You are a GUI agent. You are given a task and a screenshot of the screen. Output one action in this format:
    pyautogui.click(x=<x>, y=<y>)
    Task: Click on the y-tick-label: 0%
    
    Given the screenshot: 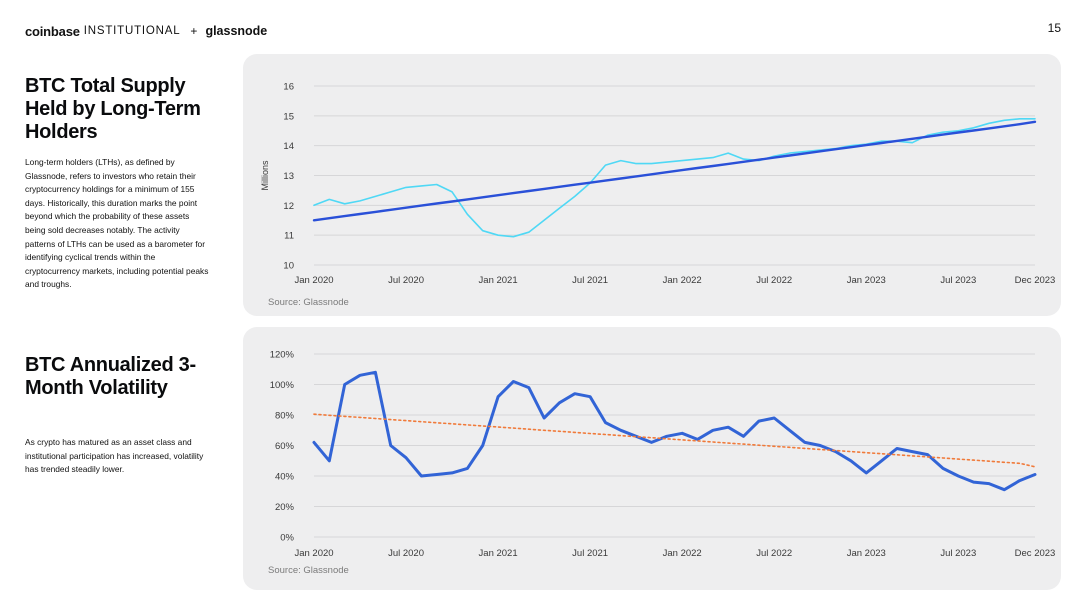 What is the action you would take?
    pyautogui.click(x=287, y=538)
    